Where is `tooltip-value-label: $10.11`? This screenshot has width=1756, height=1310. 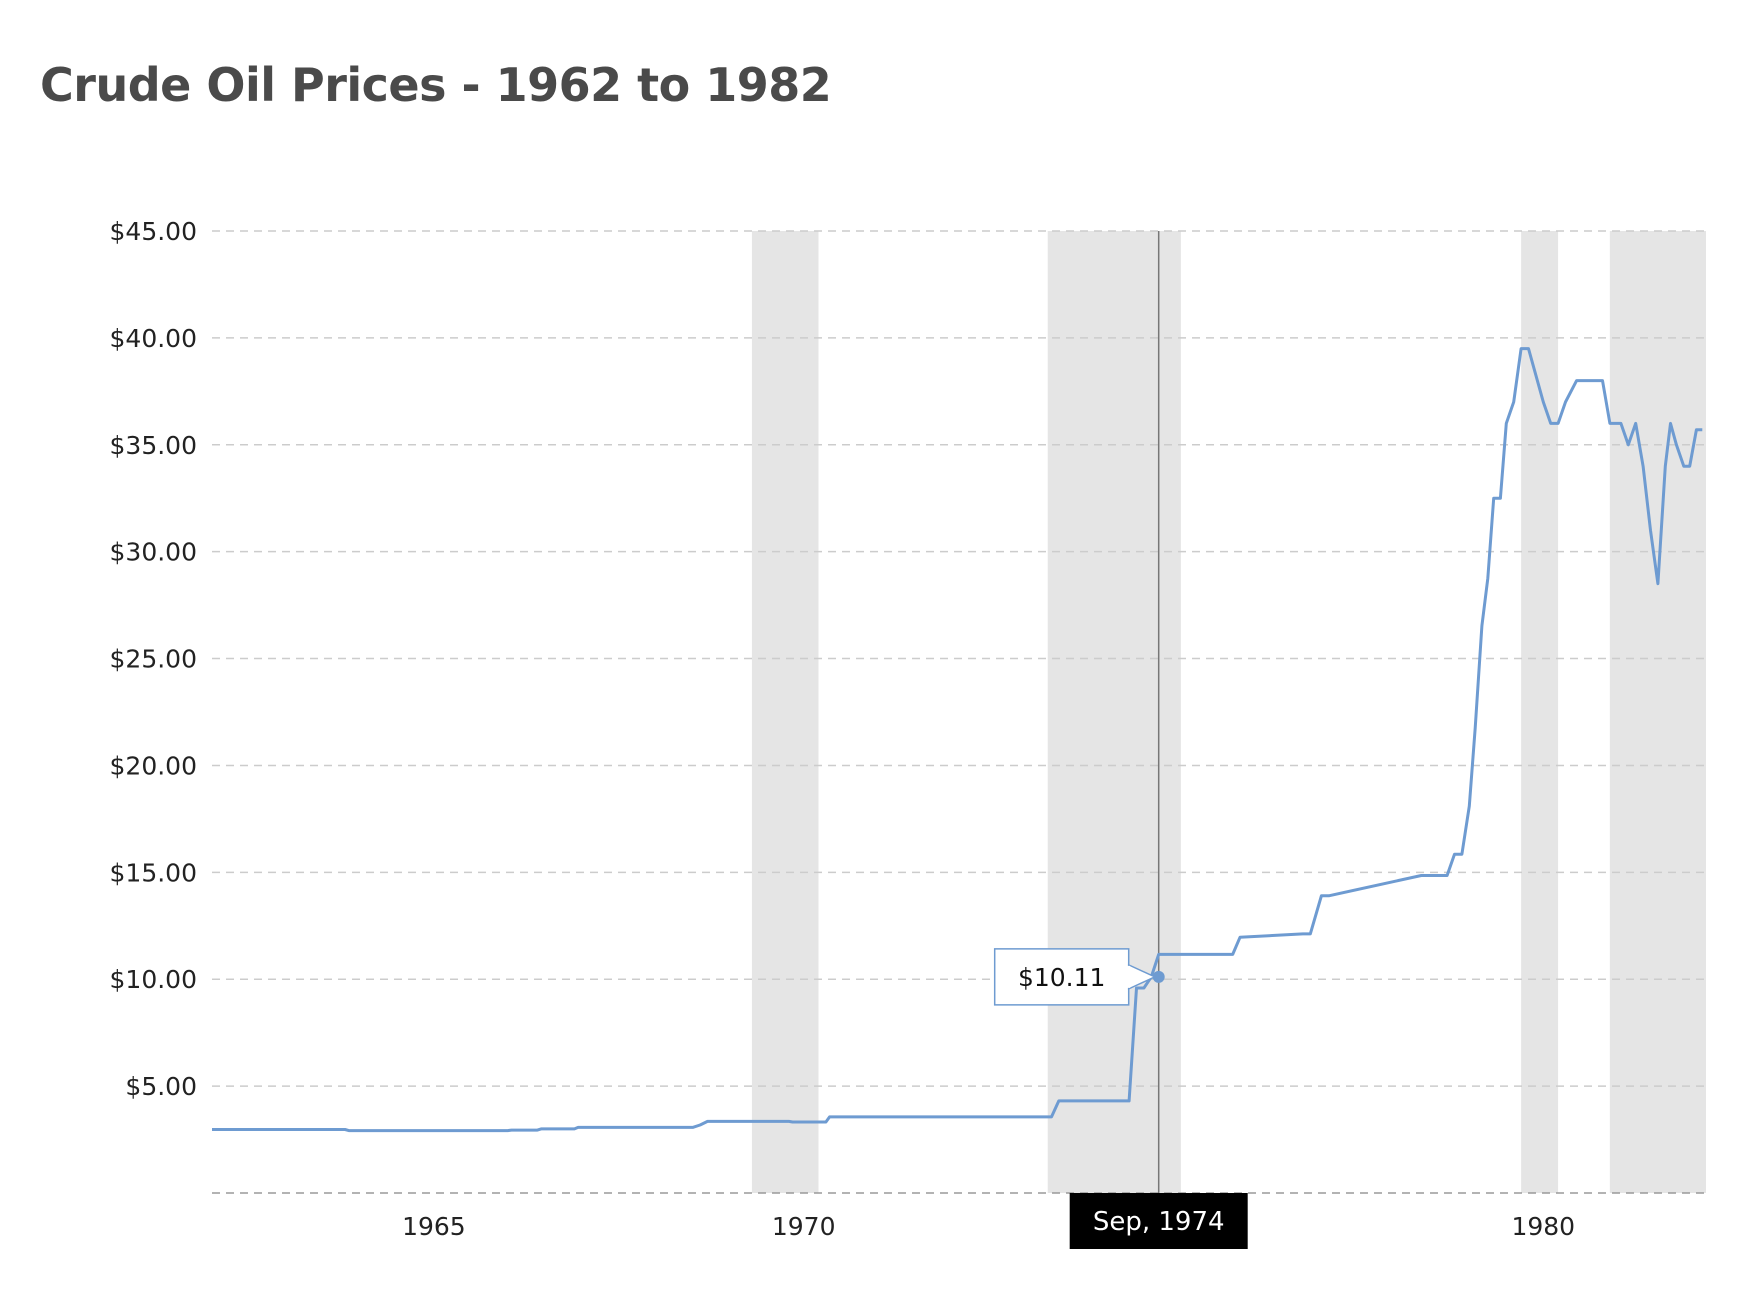 tooltip-value-label: $10.11 is located at coordinates (1061, 977).